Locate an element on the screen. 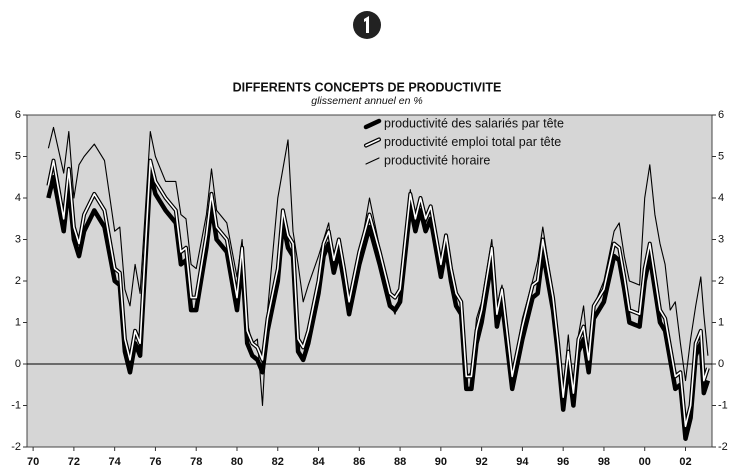 The width and height of the screenshot is (734, 468). y2-tick-label: -2 is located at coordinates (723, 447).